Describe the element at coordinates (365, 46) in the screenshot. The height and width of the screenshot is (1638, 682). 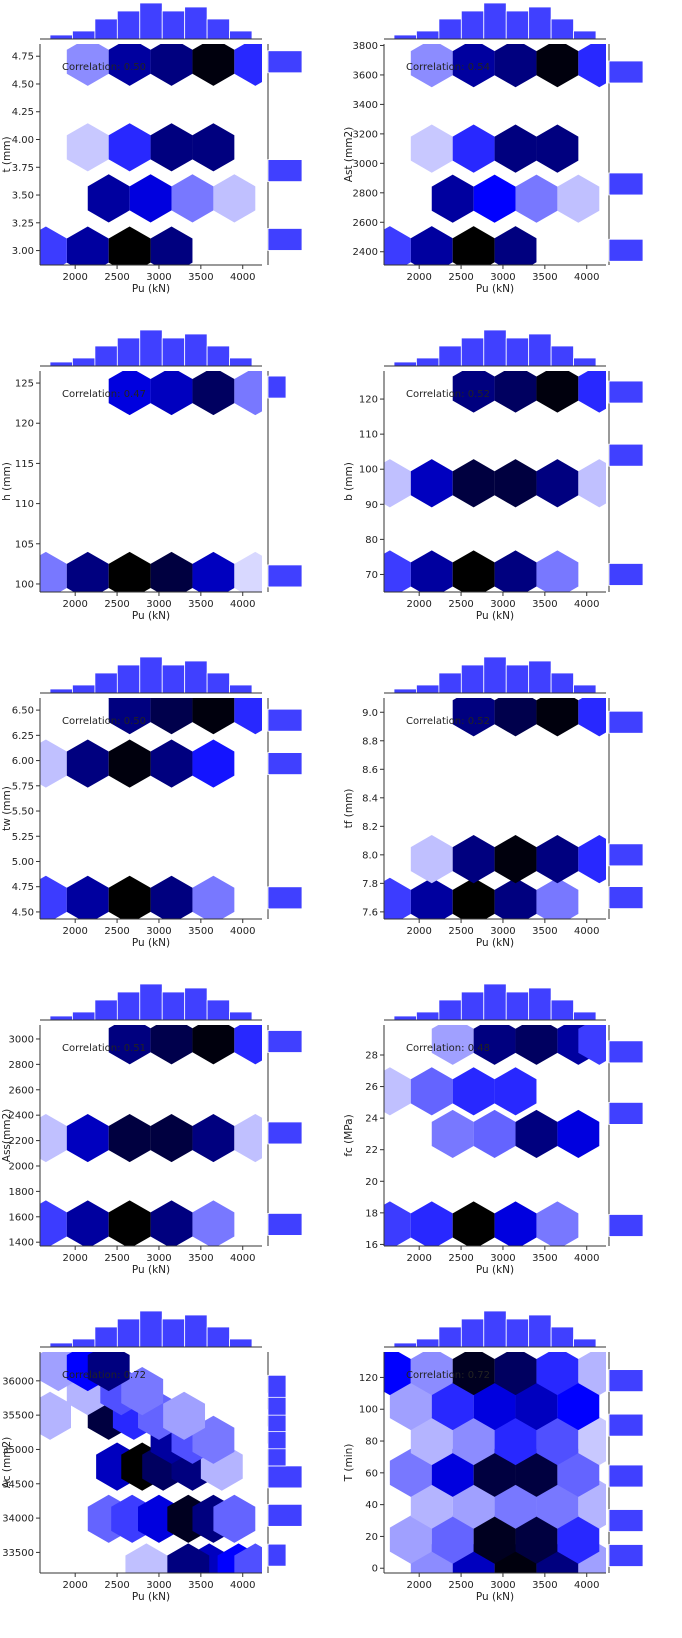
I see `y-tick-label: 3800` at that location.